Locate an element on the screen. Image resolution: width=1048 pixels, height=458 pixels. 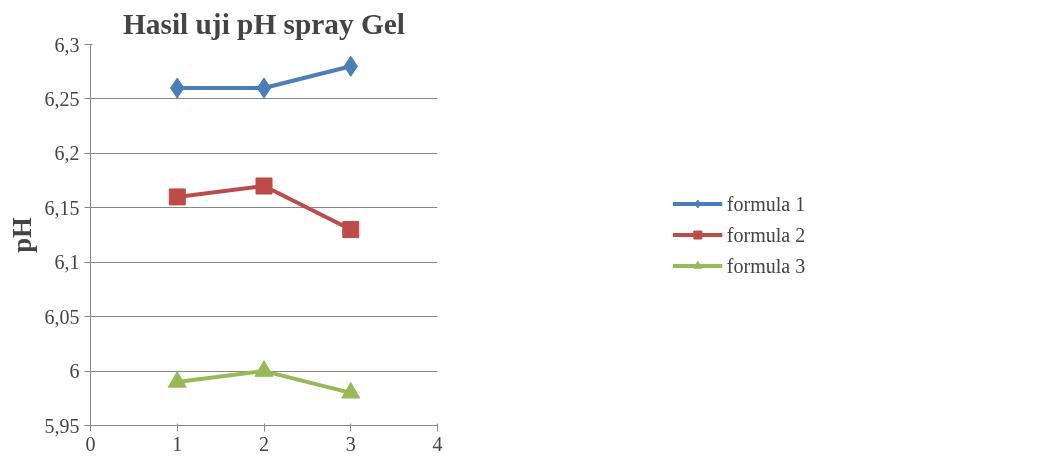
x-tick-label: 4 is located at coordinates (437, 443).